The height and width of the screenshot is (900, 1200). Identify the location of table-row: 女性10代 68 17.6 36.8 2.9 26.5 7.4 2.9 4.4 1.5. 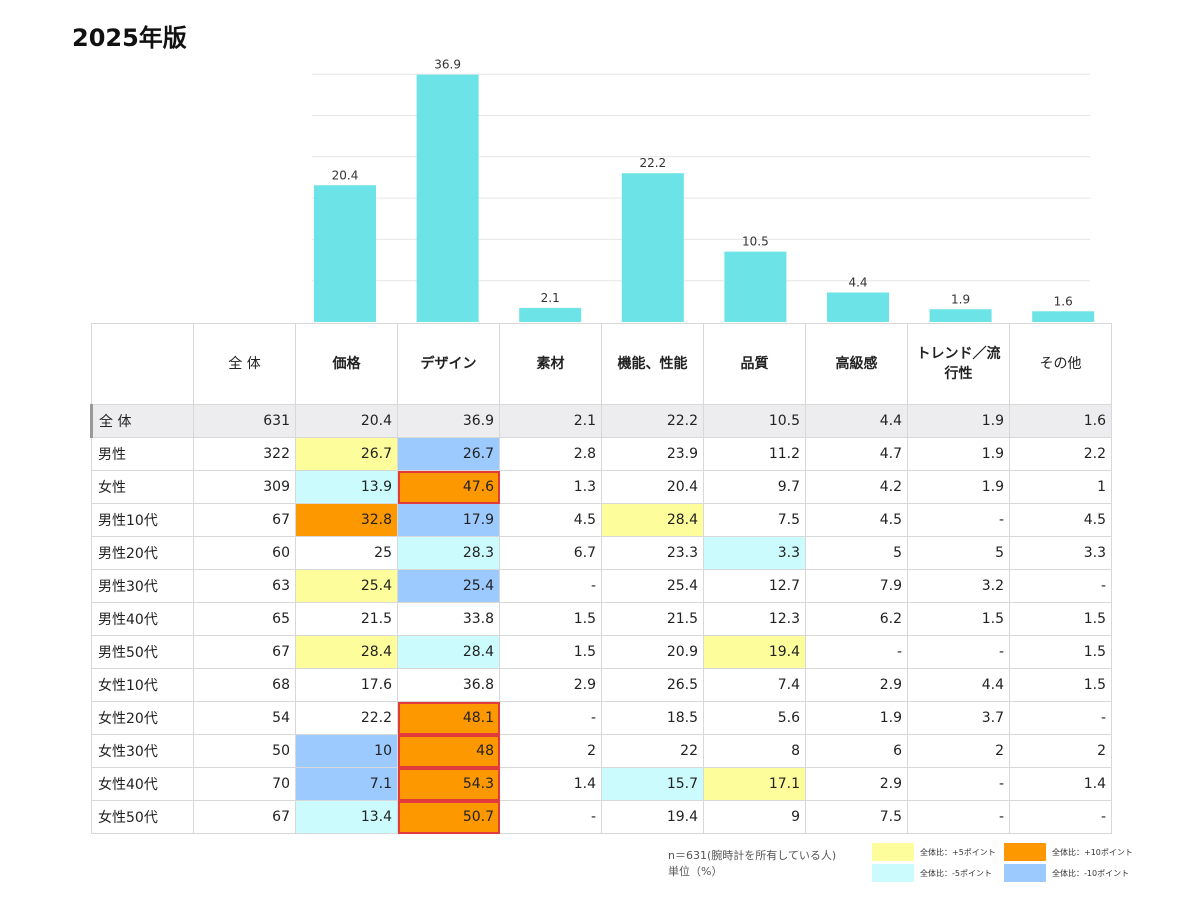
(601, 685).